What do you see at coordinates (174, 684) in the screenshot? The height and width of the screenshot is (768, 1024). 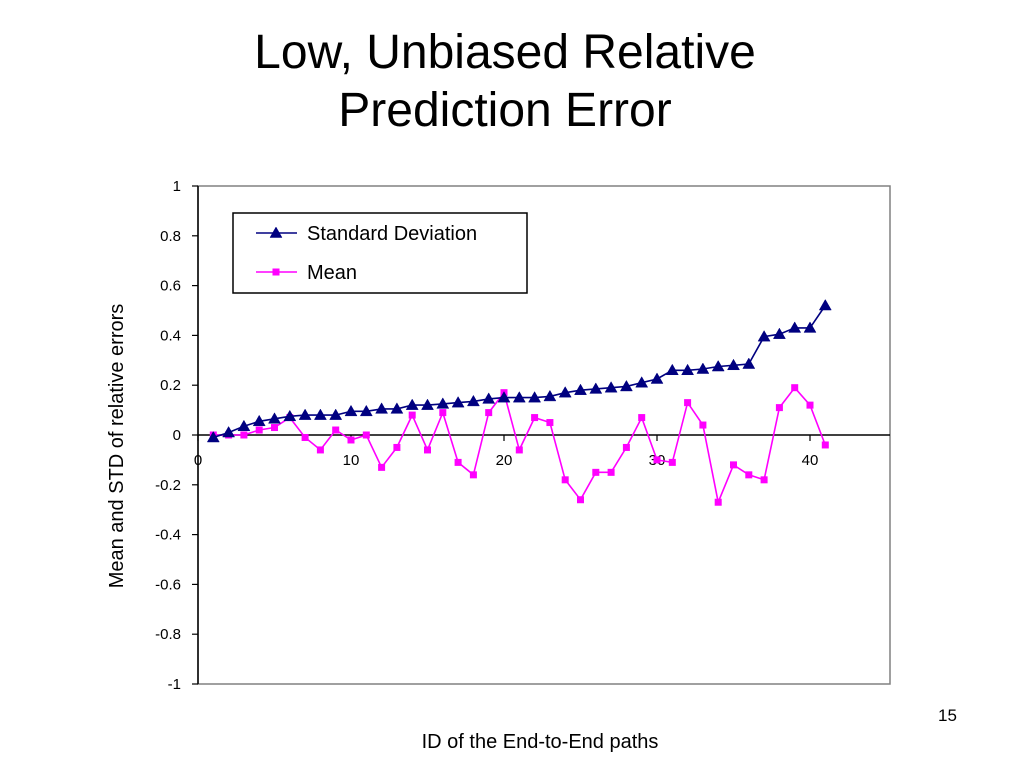 I see `y-tick-label: -1` at bounding box center [174, 684].